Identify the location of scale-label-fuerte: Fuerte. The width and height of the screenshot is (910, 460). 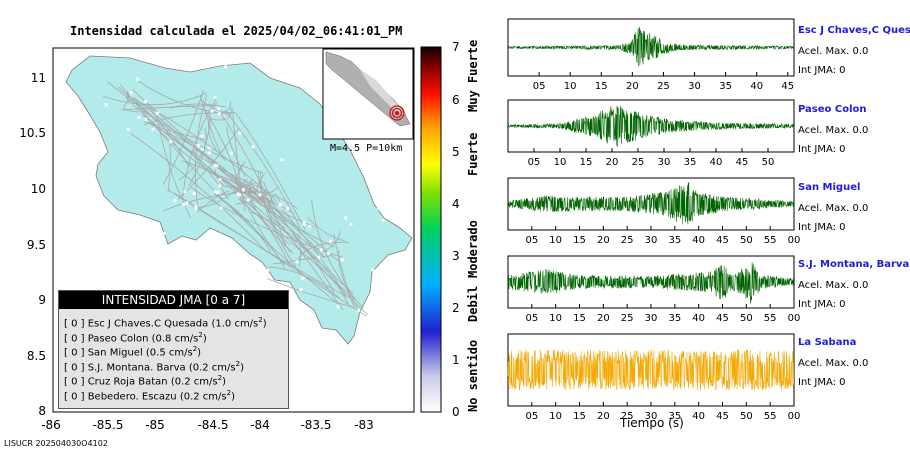
(473, 154).